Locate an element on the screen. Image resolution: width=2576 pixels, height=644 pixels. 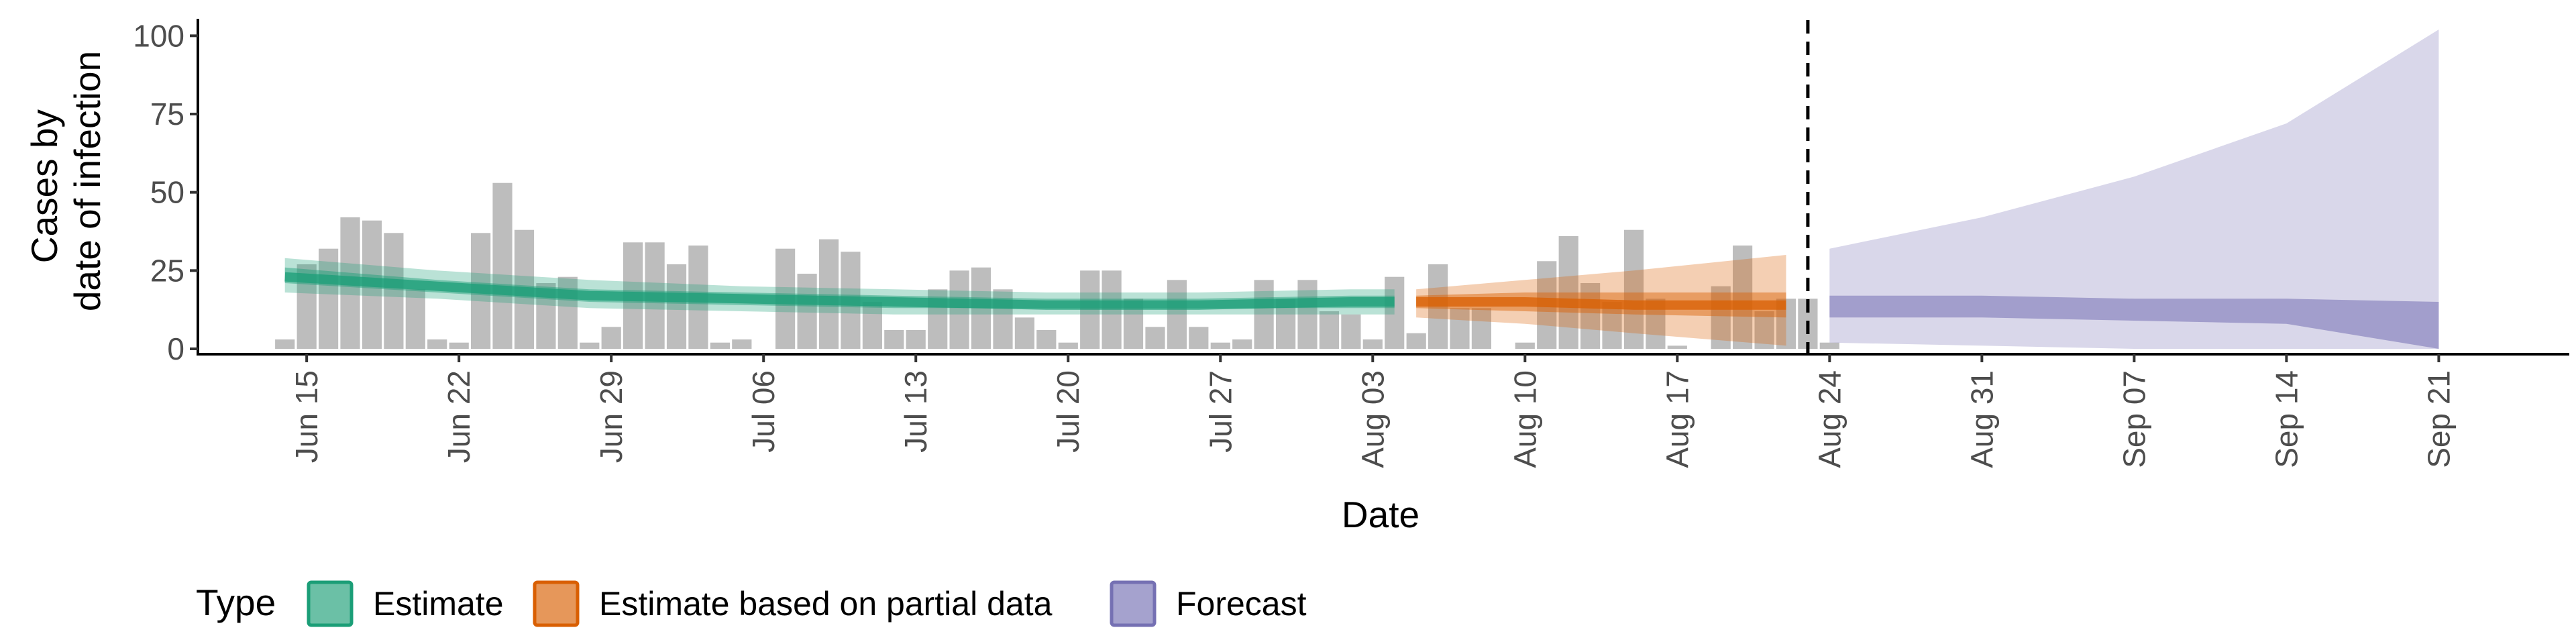
x-tick-label: Aug 03 is located at coordinates (1372, 419).